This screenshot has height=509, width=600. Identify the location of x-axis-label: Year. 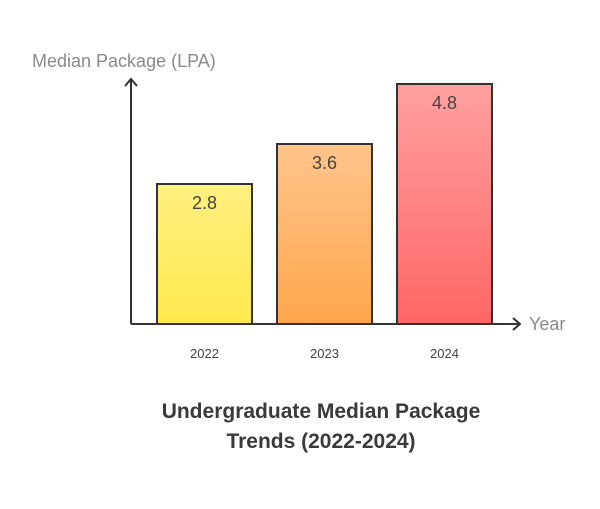
(547, 324).